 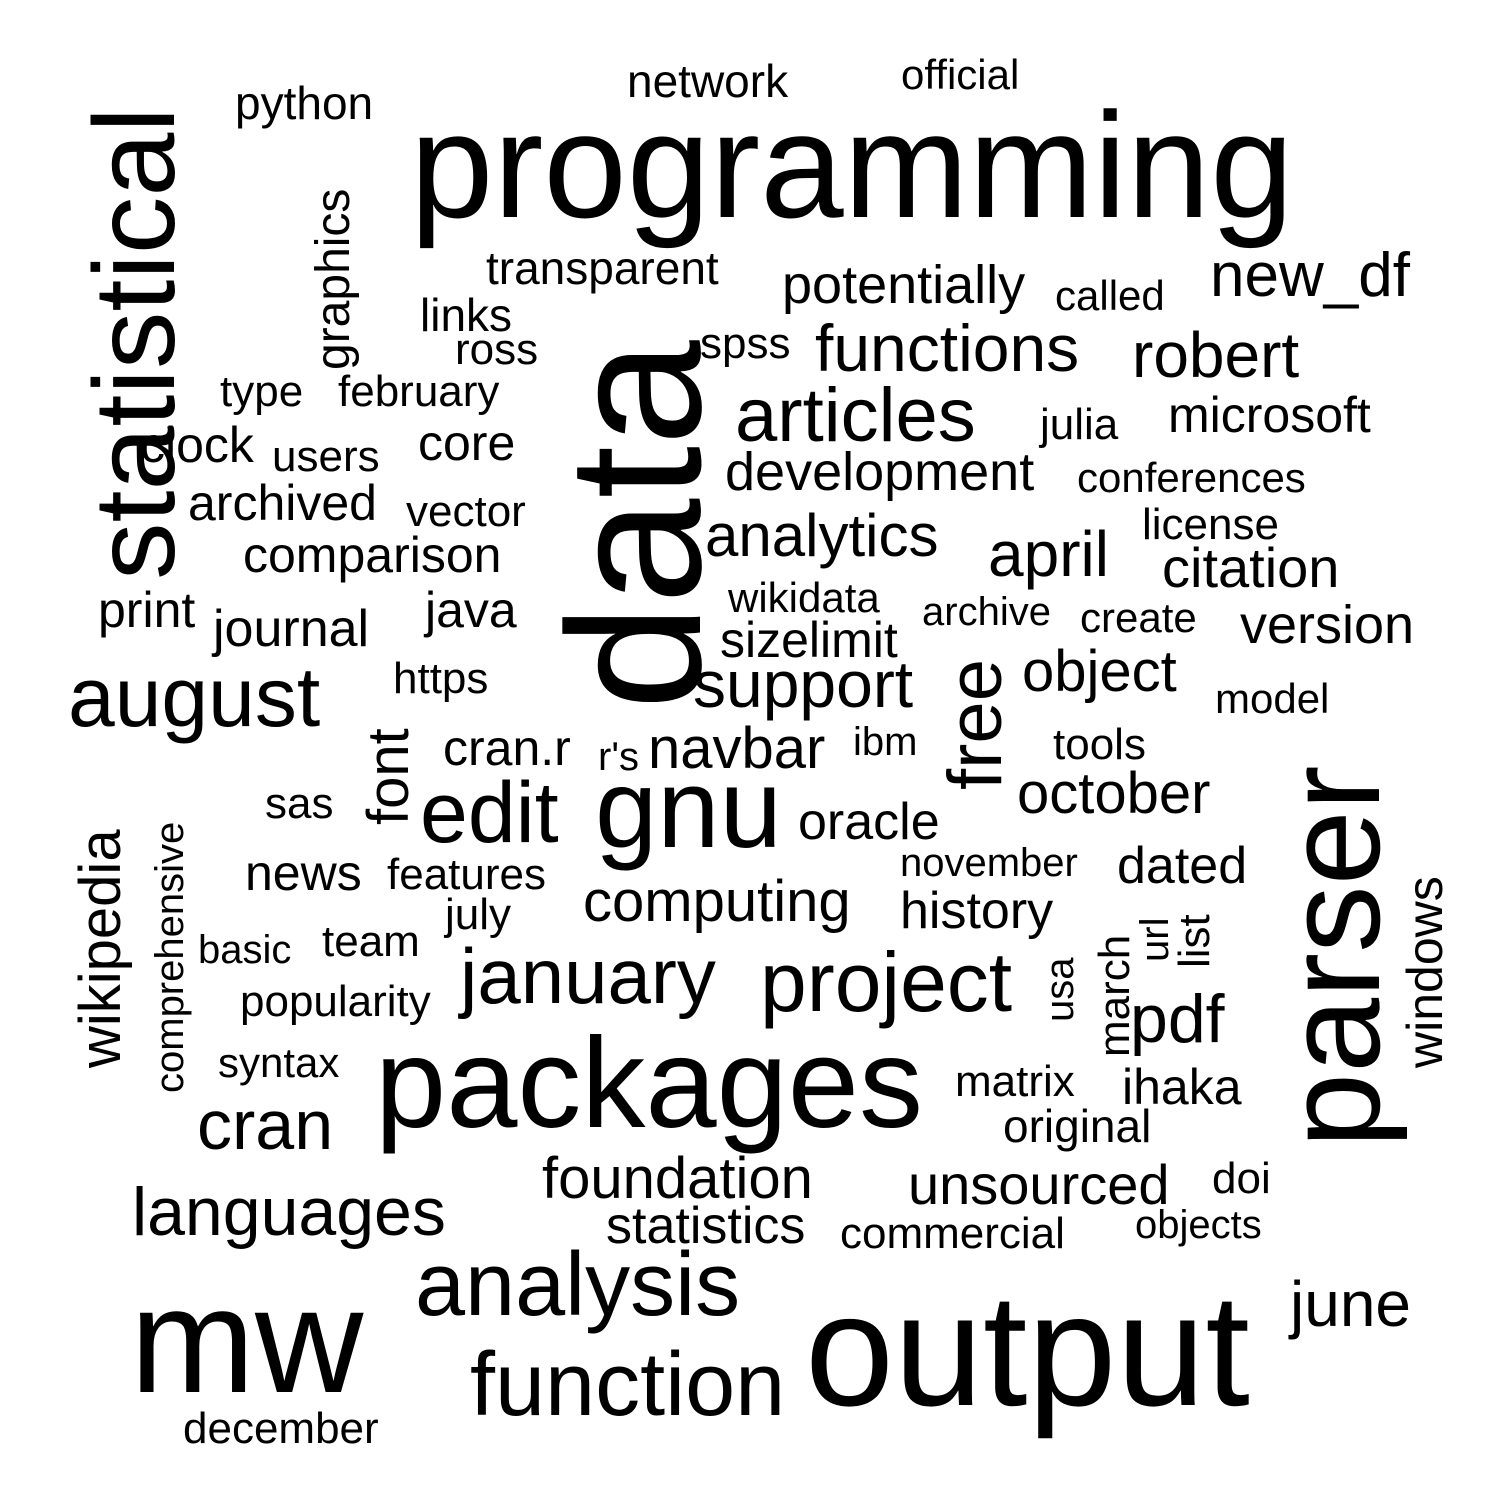 What do you see at coordinates (977, 911) in the screenshot?
I see `word-history: history` at bounding box center [977, 911].